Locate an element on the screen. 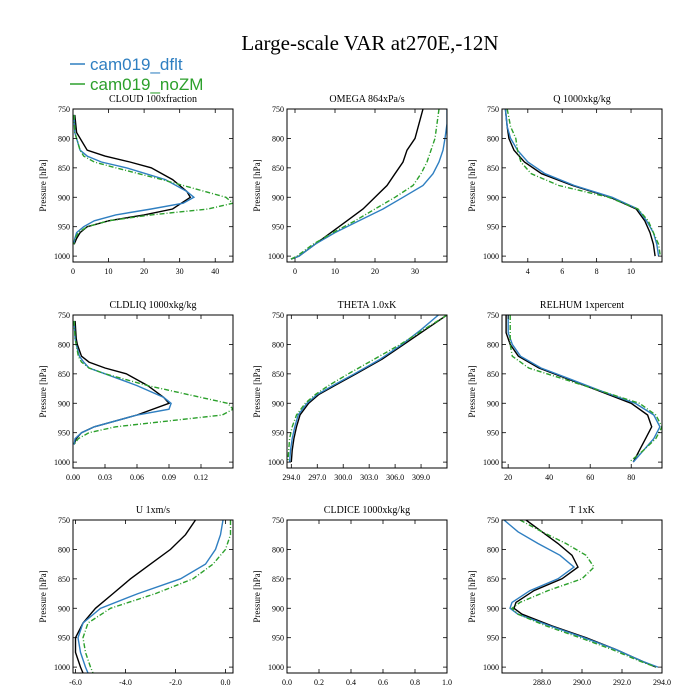  x-tick-label: -2.0 is located at coordinates (175, 682).